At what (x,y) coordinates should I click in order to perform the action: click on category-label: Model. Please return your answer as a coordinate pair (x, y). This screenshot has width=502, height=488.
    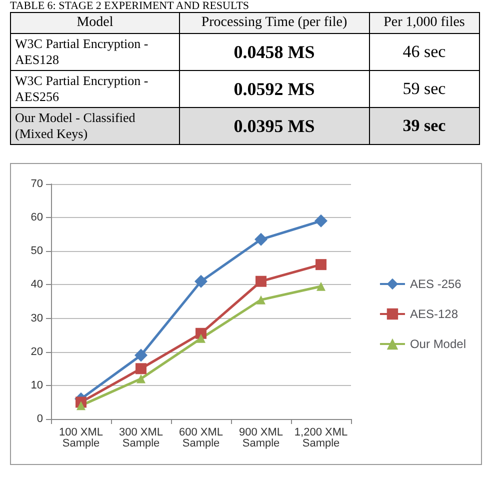
    Looking at the image, I should click on (95, 23).